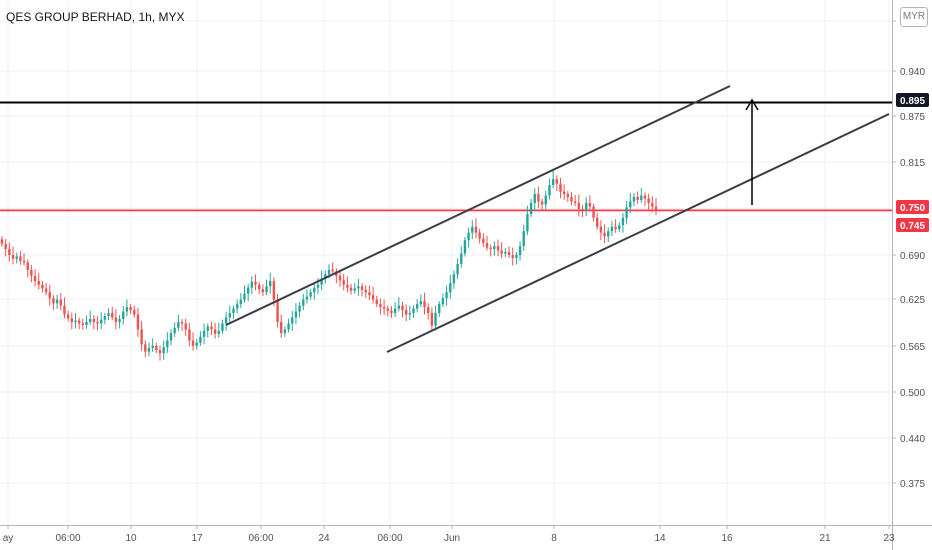 Image resolution: width=932 pixels, height=550 pixels. I want to click on x-tick-label: 8, so click(554, 538).